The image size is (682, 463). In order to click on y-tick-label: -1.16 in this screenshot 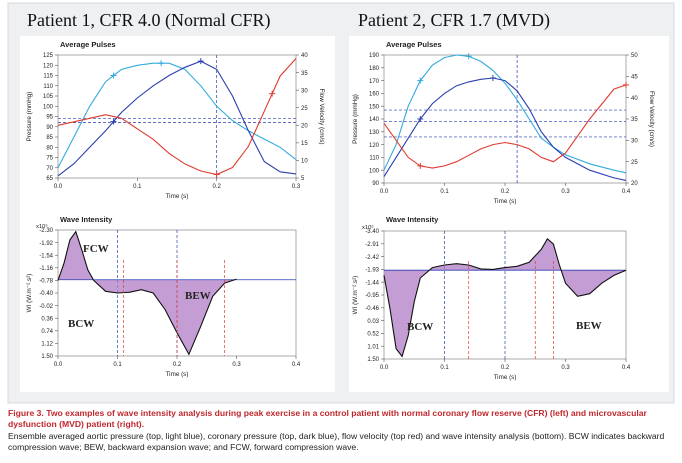, I will do `click(46, 269)`.